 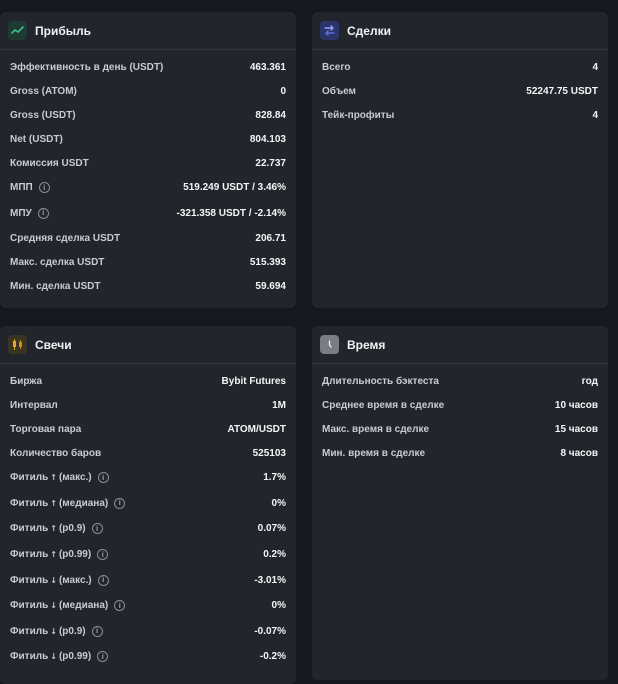 What do you see at coordinates (148, 429) in the screenshot?
I see `candles-row-pair: Торговая пара ATOM/USDT` at bounding box center [148, 429].